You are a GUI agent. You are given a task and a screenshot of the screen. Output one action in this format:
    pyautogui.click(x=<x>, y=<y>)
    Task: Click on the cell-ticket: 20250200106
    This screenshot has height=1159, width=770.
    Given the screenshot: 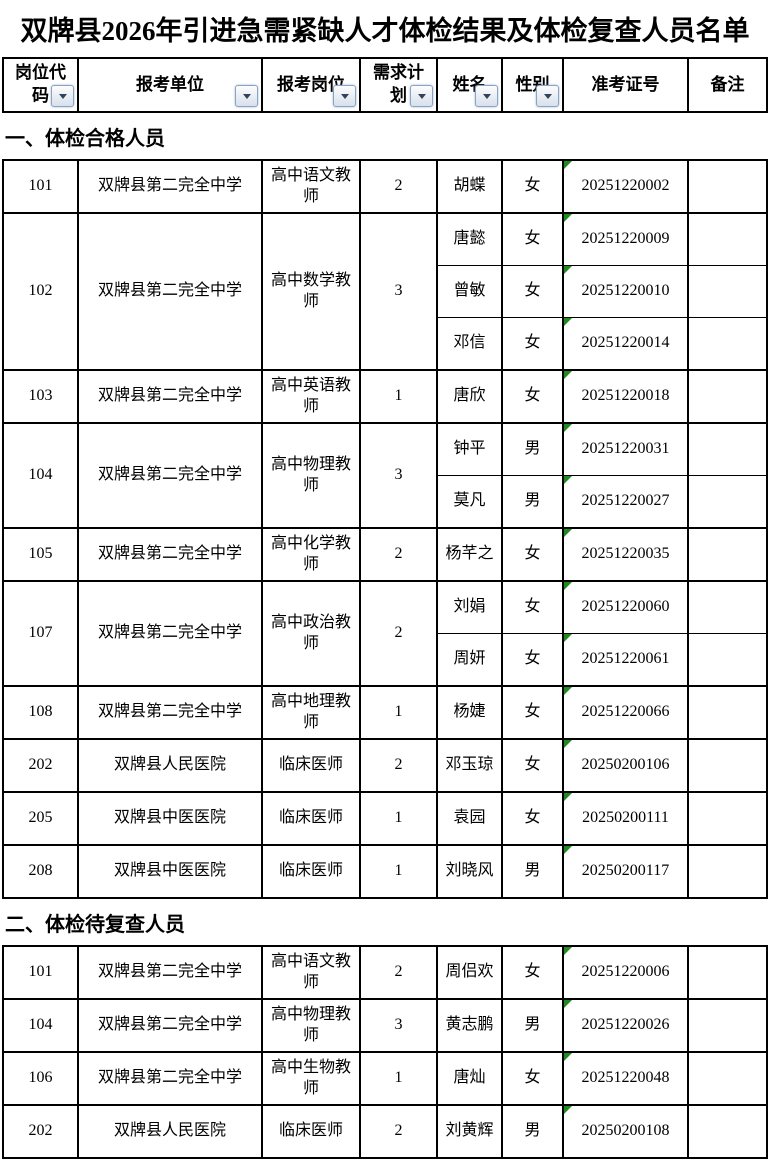 What is the action you would take?
    pyautogui.click(x=625, y=765)
    